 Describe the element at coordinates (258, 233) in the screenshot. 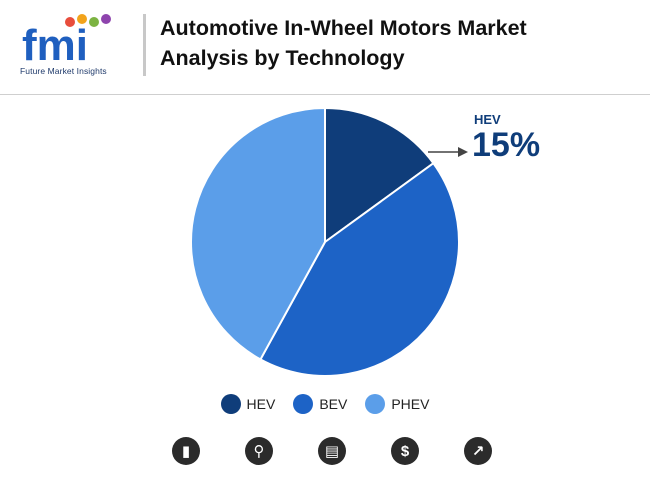

I see `pie-slice-phev` at that location.